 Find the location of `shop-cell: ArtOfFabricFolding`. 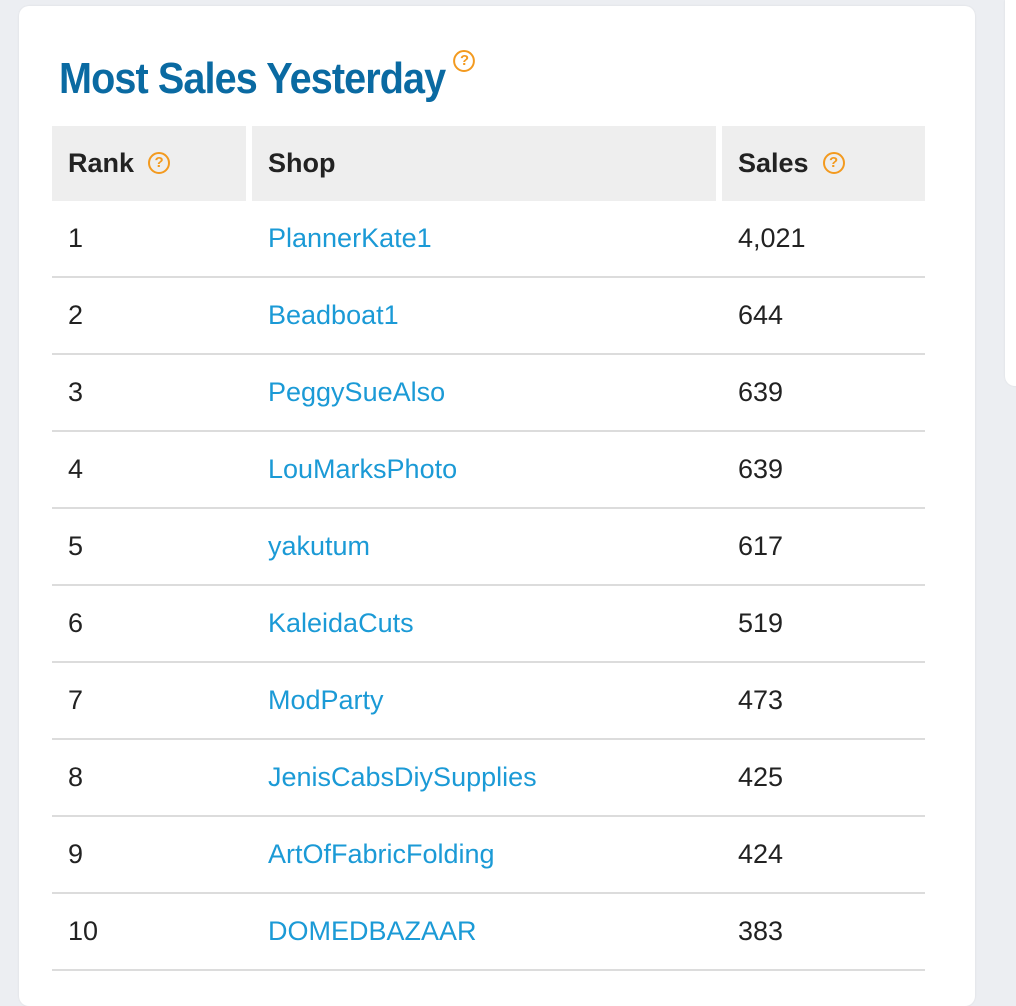

shop-cell: ArtOfFabricFolding is located at coordinates (487, 855).